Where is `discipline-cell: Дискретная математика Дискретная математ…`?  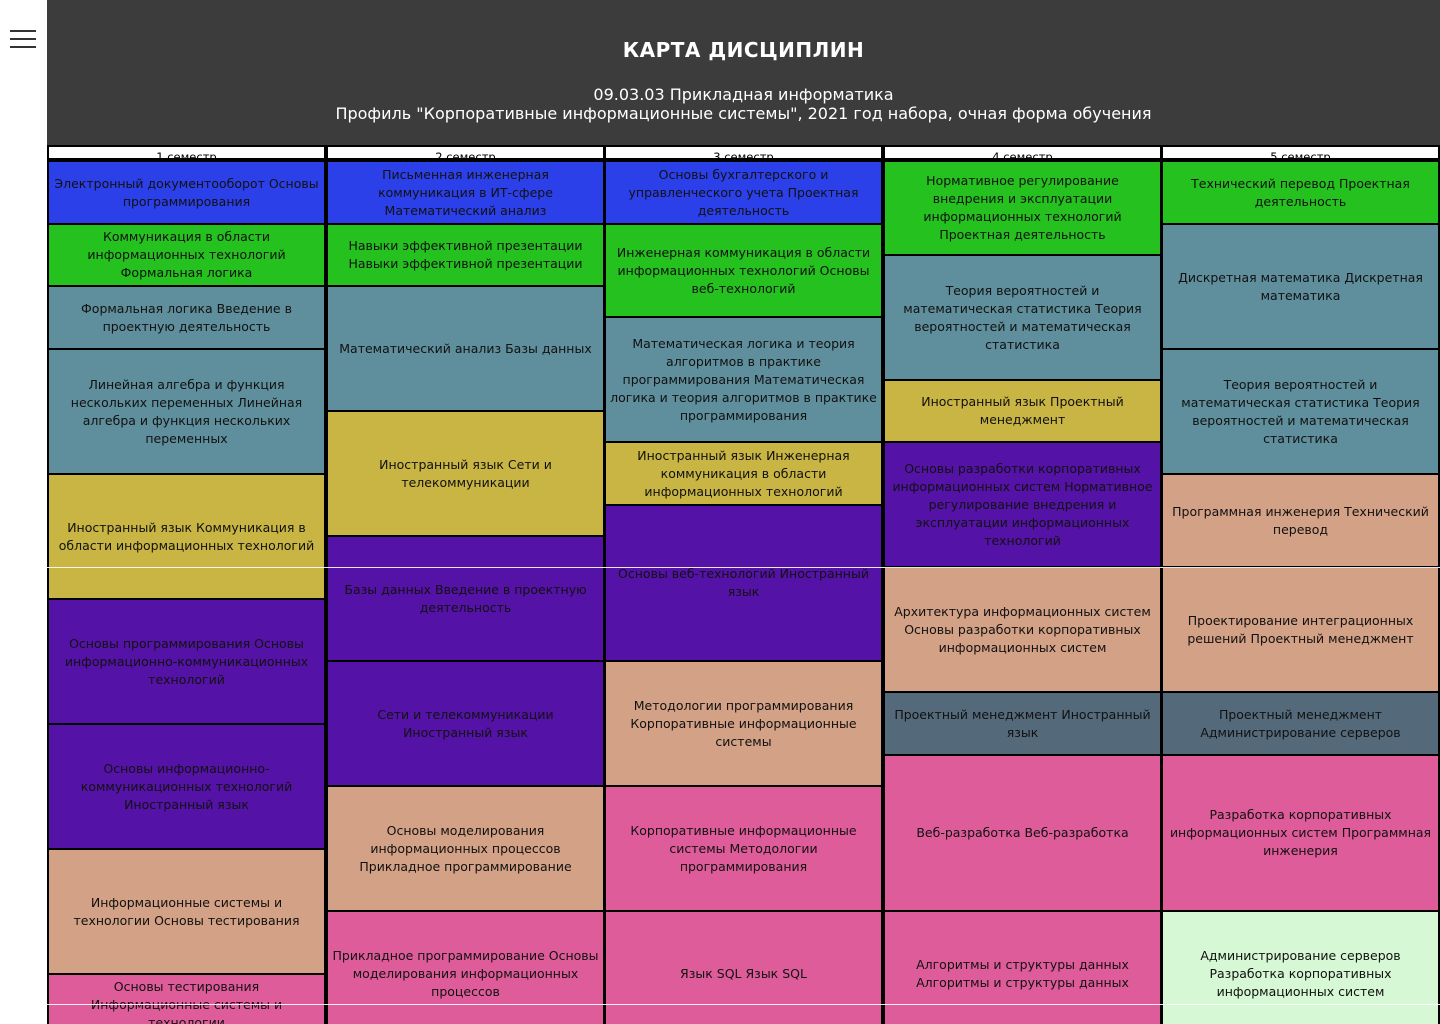
discipline-cell: Дискретная математика Дискретная математ… is located at coordinates (1300, 286).